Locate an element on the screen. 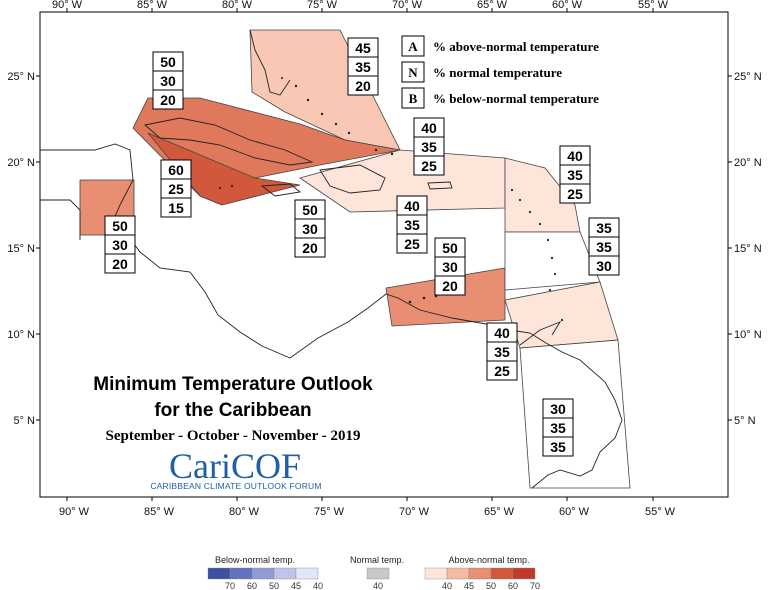 This screenshot has width=768, height=590. region-guianas is located at coordinates (575, 414).